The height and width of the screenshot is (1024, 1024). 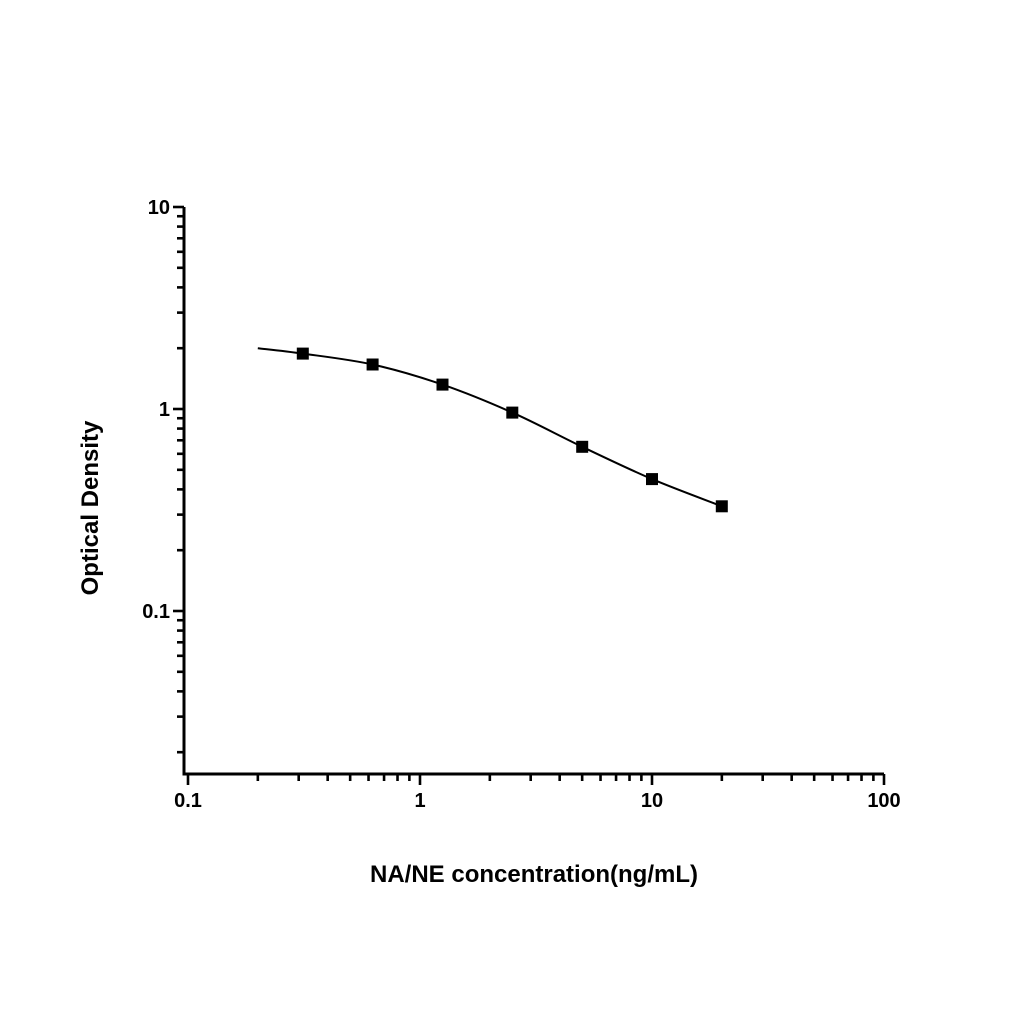 What do you see at coordinates (90, 508) in the screenshot?
I see `y-axis-title: Optical Density` at bounding box center [90, 508].